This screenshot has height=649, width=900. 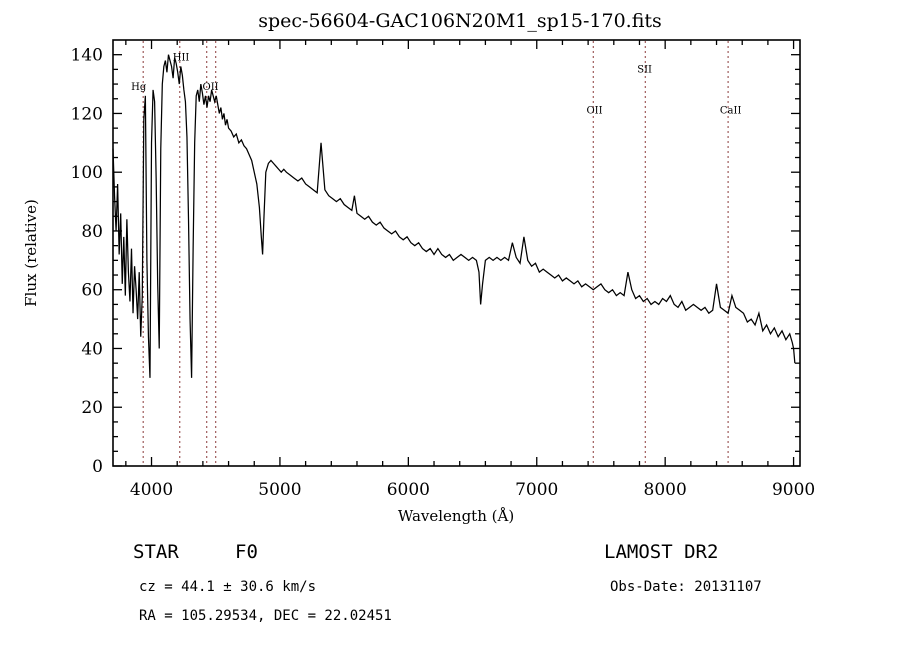 I want to click on marker-label-hii: HII, so click(x=181, y=58).